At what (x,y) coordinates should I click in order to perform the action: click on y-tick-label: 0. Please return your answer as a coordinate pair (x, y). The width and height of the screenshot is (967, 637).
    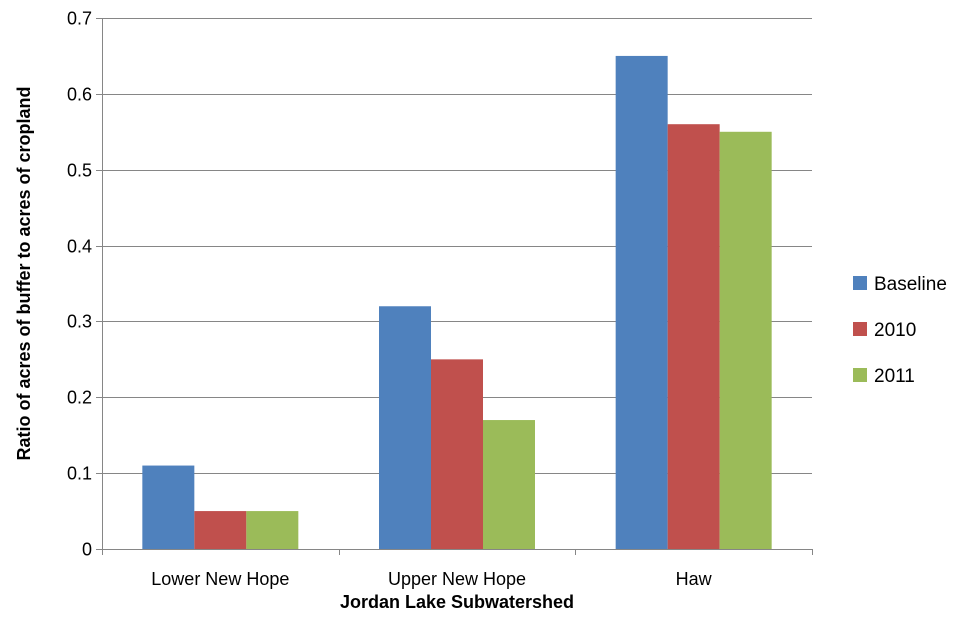
    Looking at the image, I should click on (87, 550).